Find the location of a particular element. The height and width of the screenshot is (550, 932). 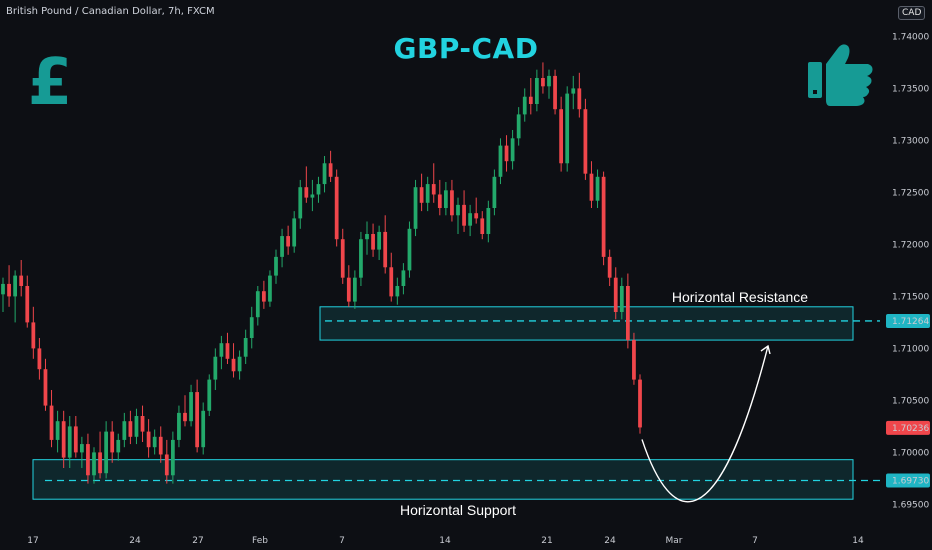

svg-text: 1.69730 is located at coordinates (910, 481).